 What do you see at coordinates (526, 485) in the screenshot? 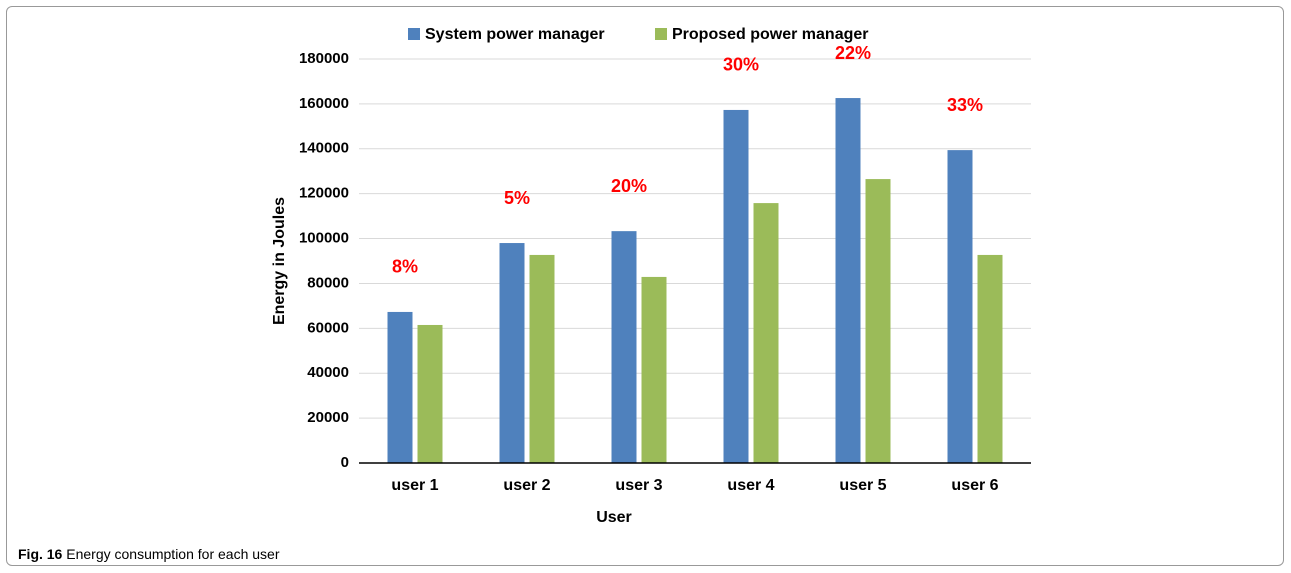
I see `x-tick-label: user 2` at bounding box center [526, 485].